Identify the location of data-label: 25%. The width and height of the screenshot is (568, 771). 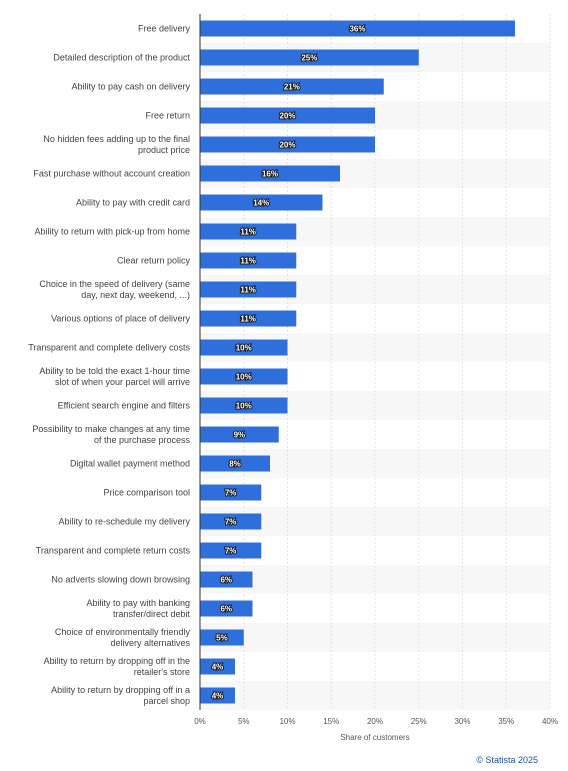
(309, 58).